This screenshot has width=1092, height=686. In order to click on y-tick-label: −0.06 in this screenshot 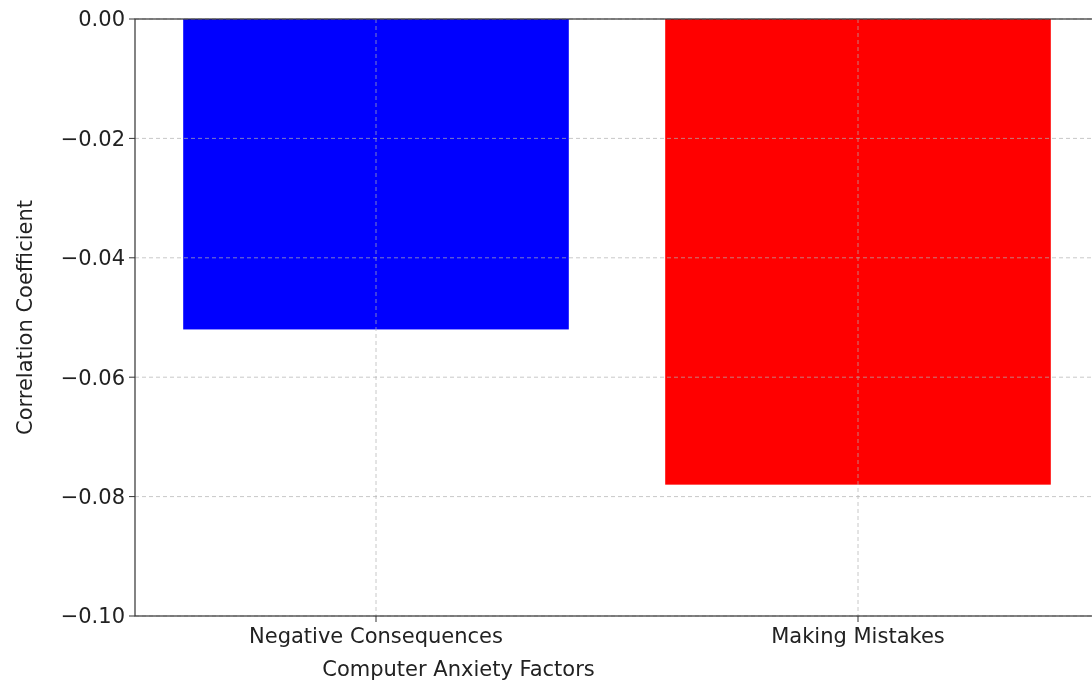, I will do `click(92, 377)`.